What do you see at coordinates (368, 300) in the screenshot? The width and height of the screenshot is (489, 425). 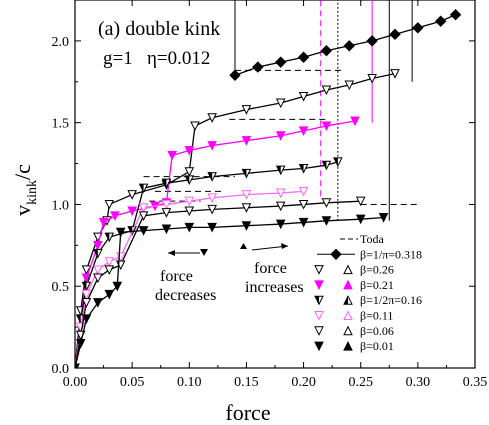 I see `legend-item: β=1/2π=0.16` at bounding box center [368, 300].